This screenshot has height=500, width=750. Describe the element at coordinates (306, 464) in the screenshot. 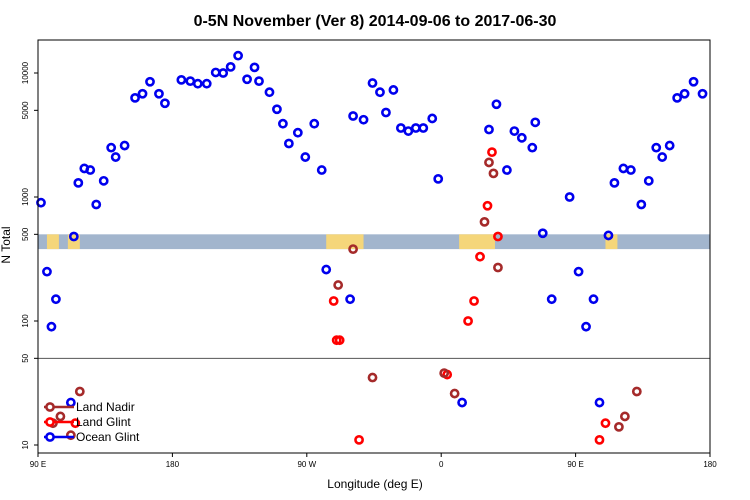

I see `x-tick-label: 90 W` at that location.